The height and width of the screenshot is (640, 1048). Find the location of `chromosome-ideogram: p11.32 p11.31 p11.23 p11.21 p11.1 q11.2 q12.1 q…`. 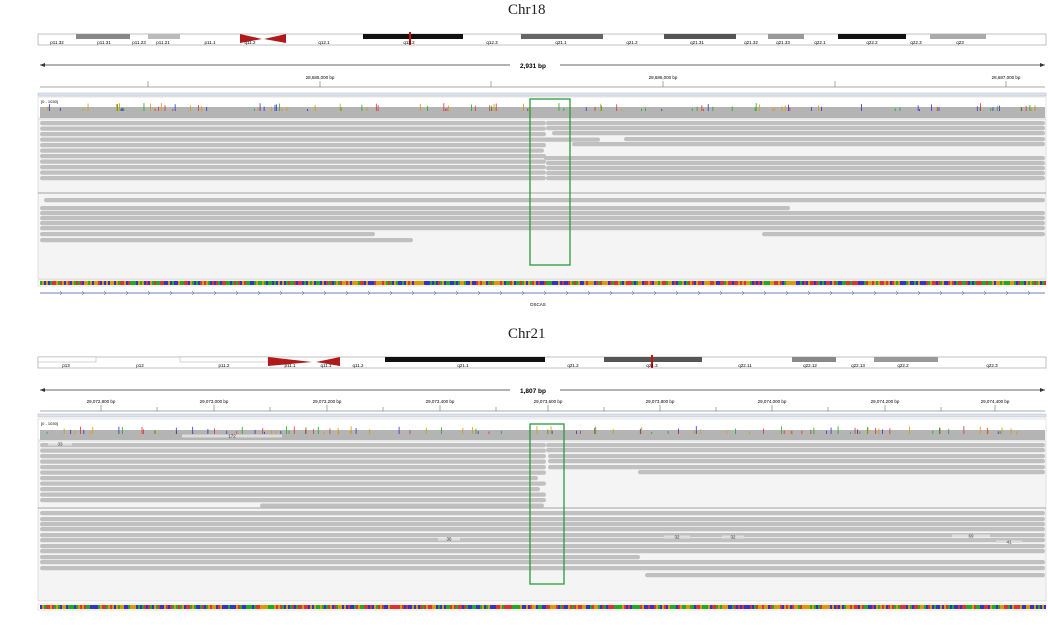

chromosome-ideogram: p11.32 p11.31 p11.23 p11.21 p11.1 q11.2 q12.1 q… is located at coordinates (542, 39).